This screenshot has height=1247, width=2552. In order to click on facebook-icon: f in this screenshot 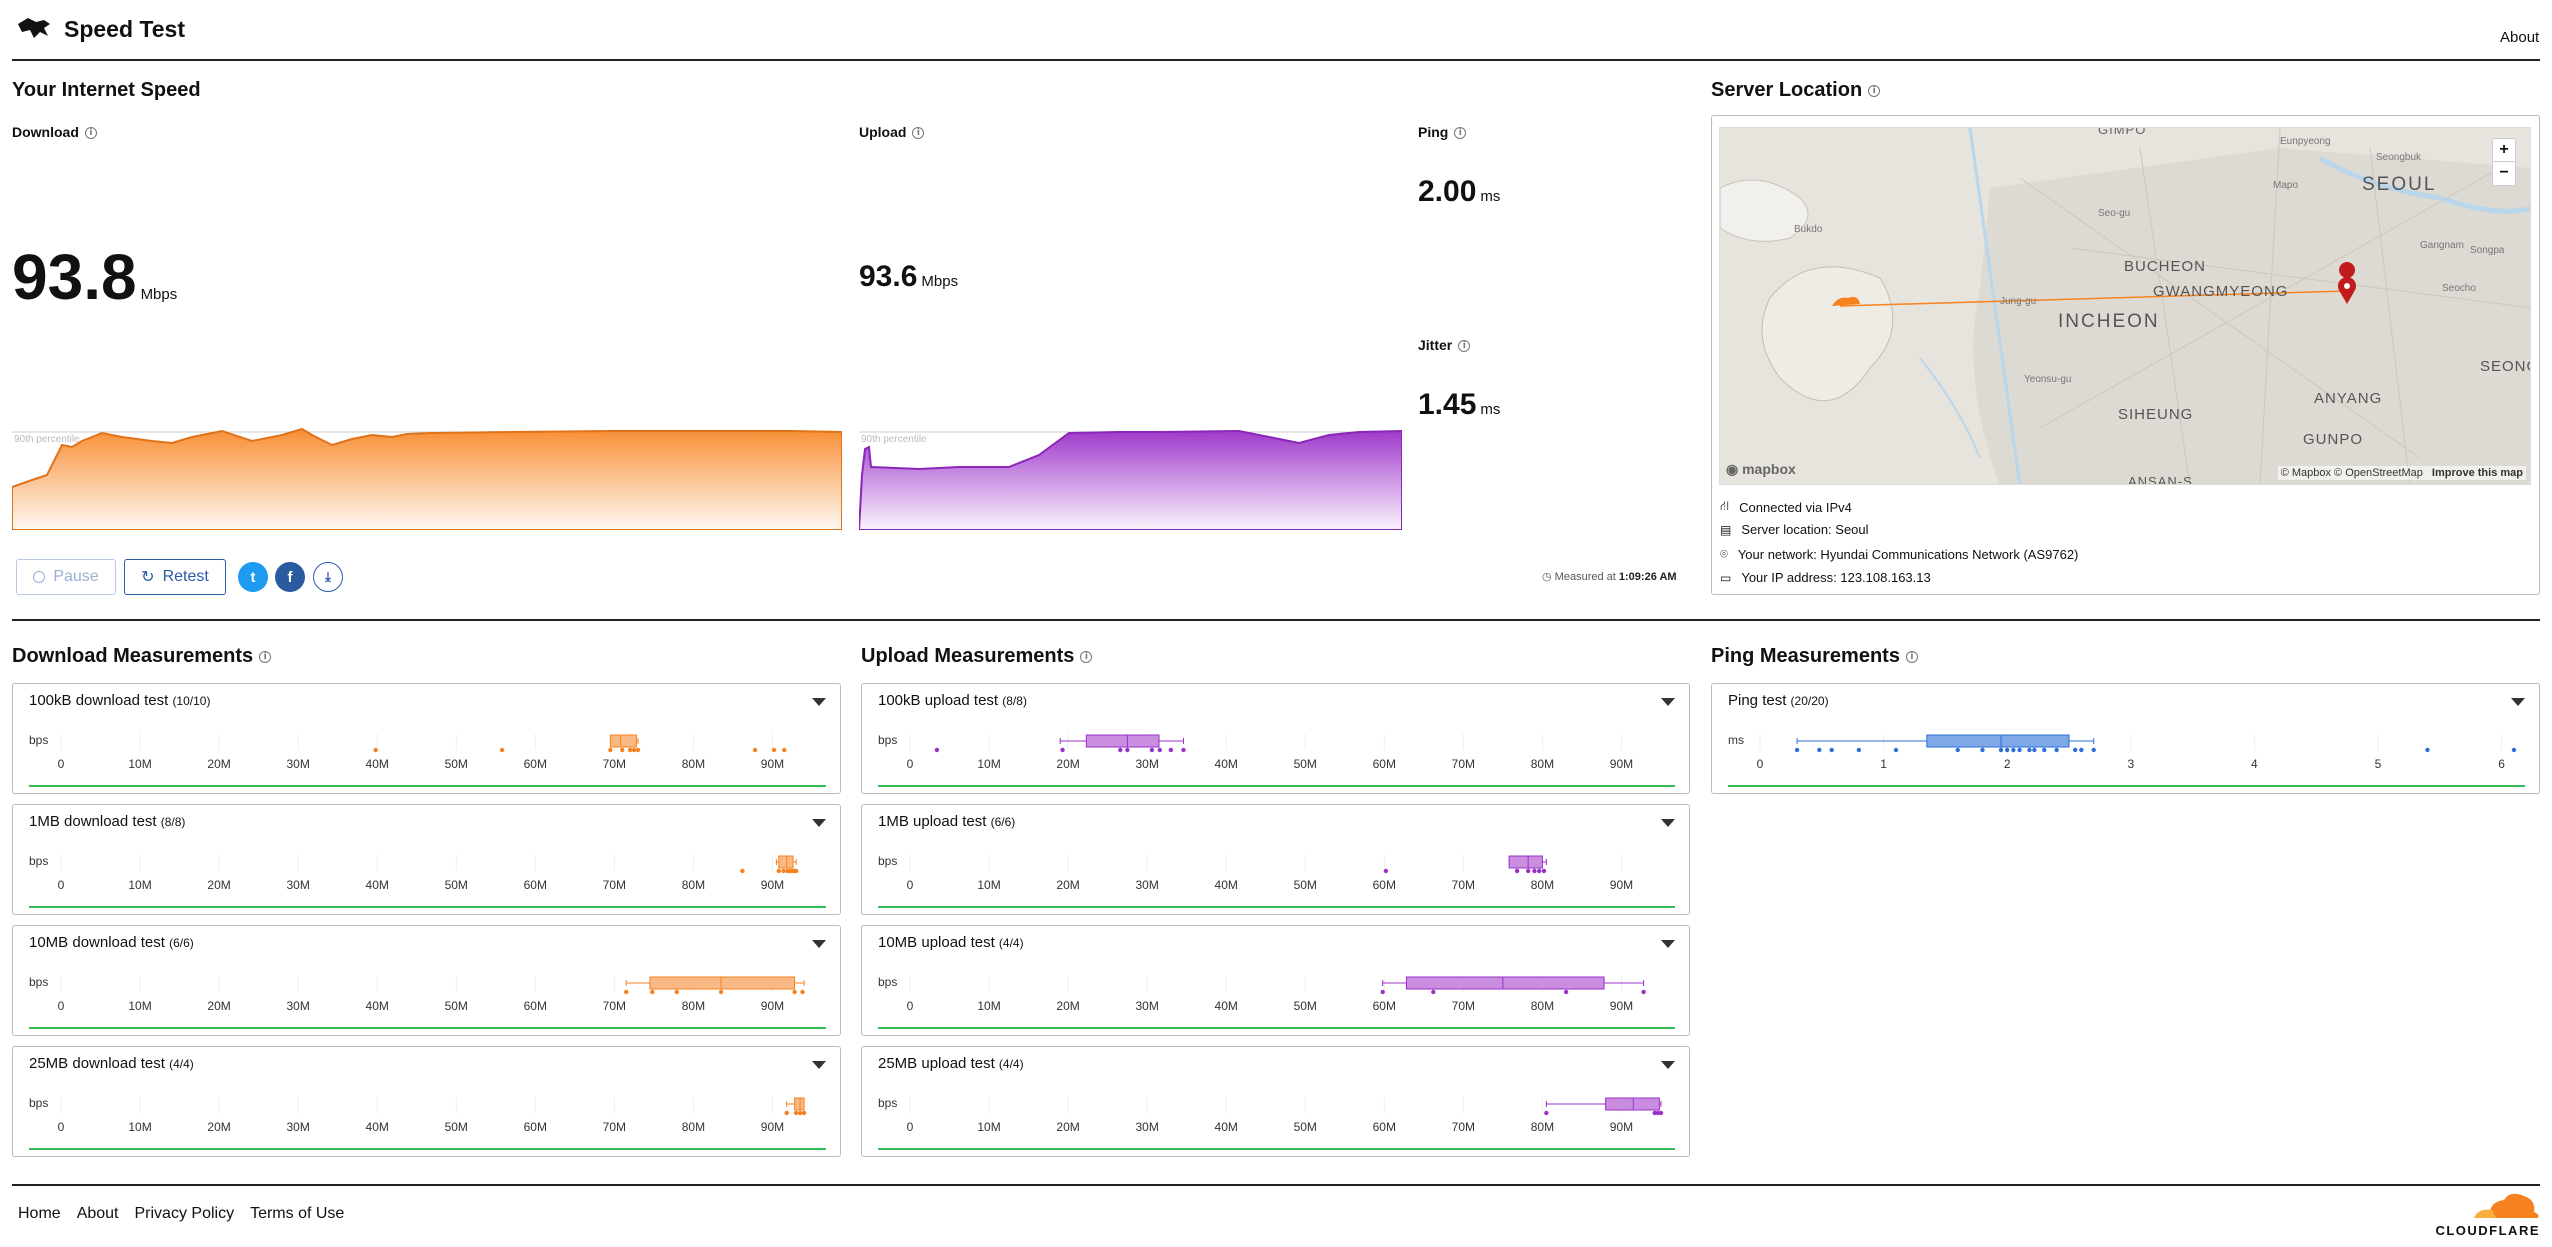, I will do `click(290, 577)`.